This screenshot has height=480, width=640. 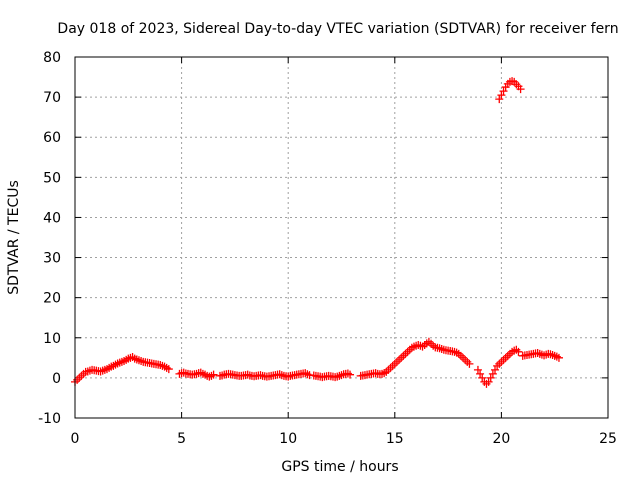 What do you see at coordinates (52, 98) in the screenshot?
I see `y-tick-label: 70` at bounding box center [52, 98].